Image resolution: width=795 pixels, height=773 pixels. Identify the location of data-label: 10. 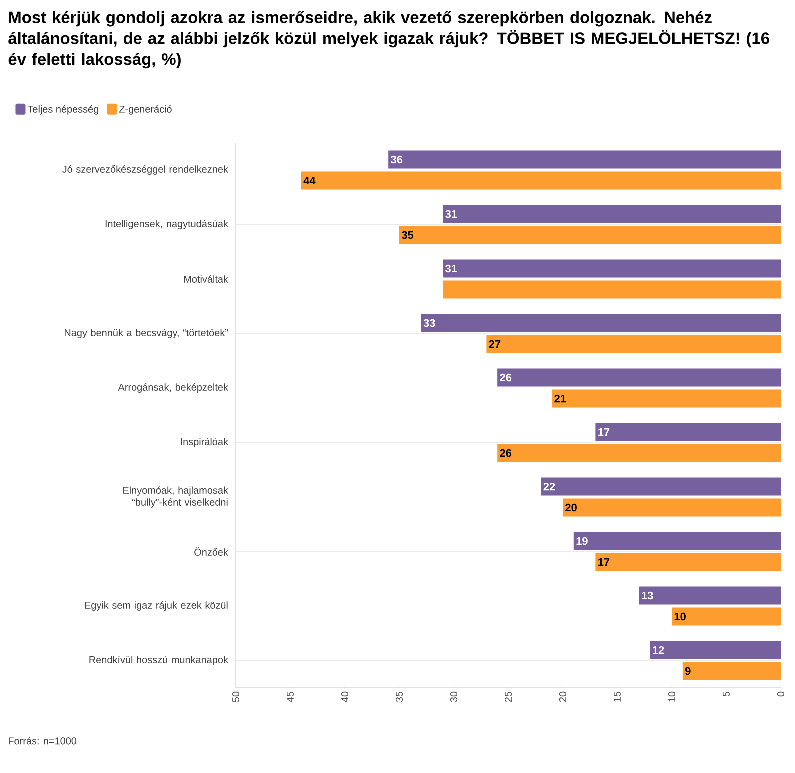
(680, 616).